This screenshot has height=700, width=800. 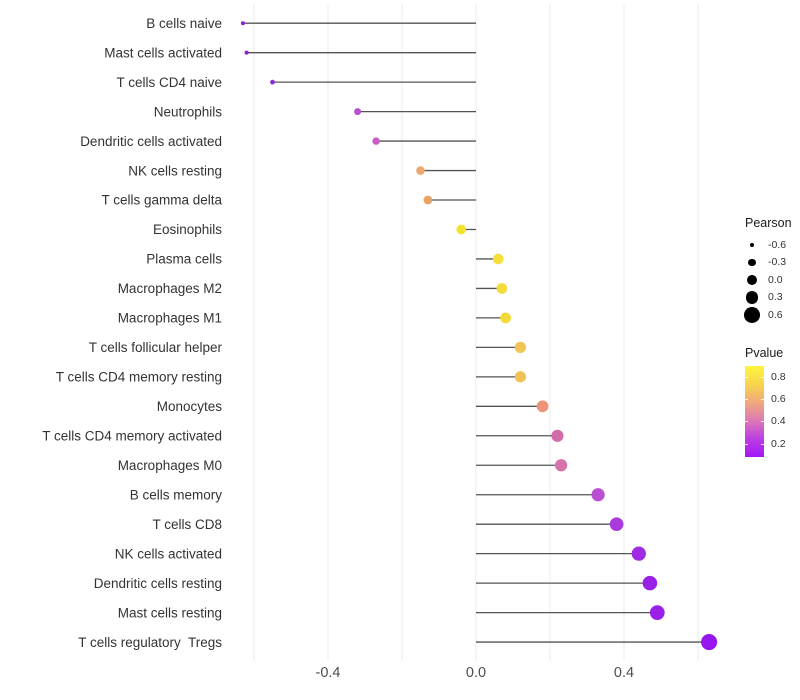 What do you see at coordinates (170, 288) in the screenshot?
I see `y-axis-label: Macrophages M2` at bounding box center [170, 288].